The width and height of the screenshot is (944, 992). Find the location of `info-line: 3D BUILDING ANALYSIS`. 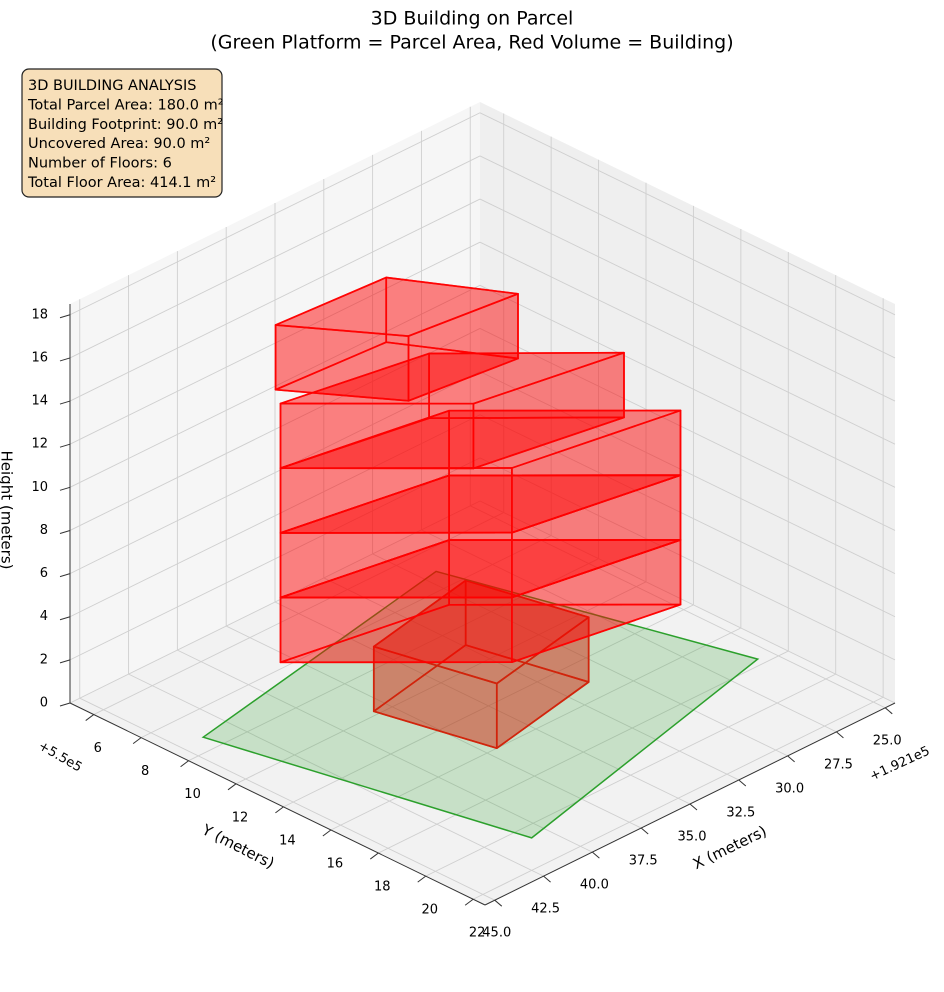

info-line: 3D BUILDING ANALYSIS is located at coordinates (112, 86).